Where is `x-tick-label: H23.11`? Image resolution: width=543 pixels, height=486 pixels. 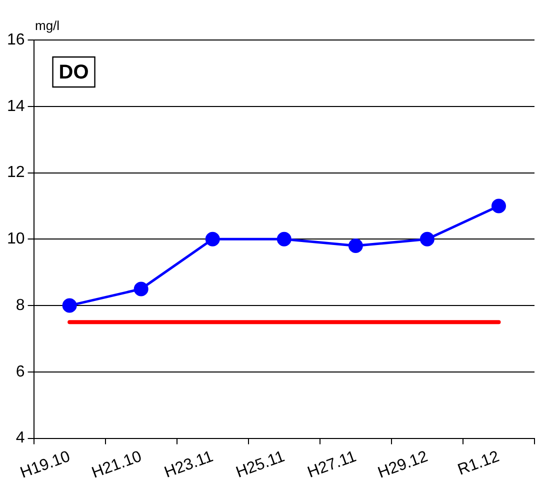 x-tick-label: H23.11 is located at coordinates (189, 465).